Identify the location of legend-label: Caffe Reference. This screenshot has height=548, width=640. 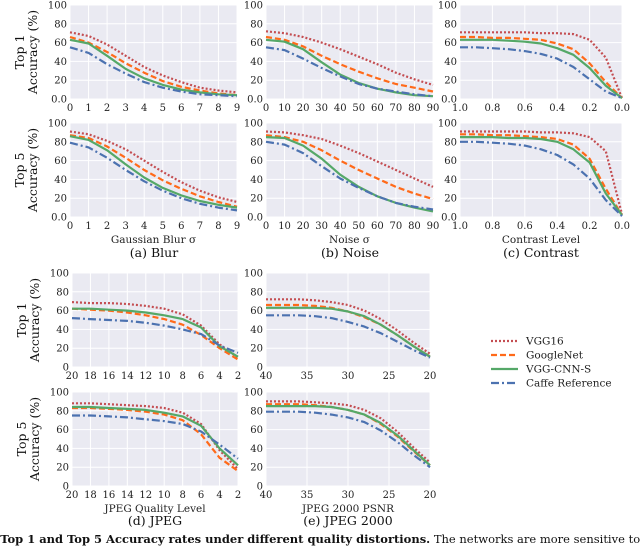
(569, 384).